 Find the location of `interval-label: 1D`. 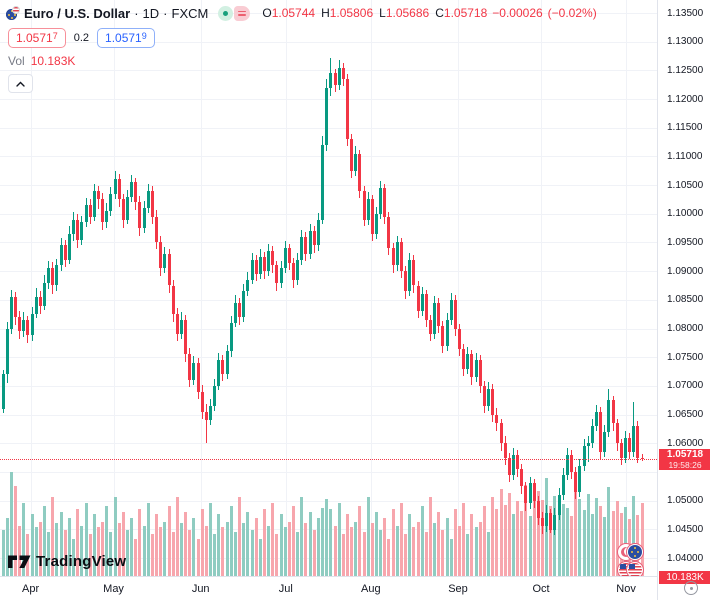

interval-label: 1D is located at coordinates (151, 13).